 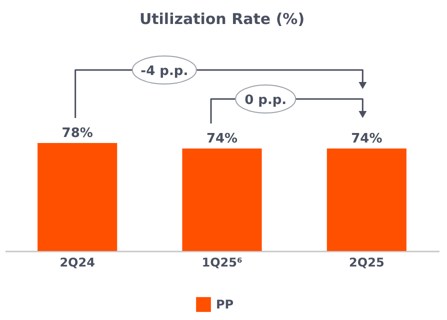 I want to click on x-tick-label: 2Q25, so click(x=366, y=263).